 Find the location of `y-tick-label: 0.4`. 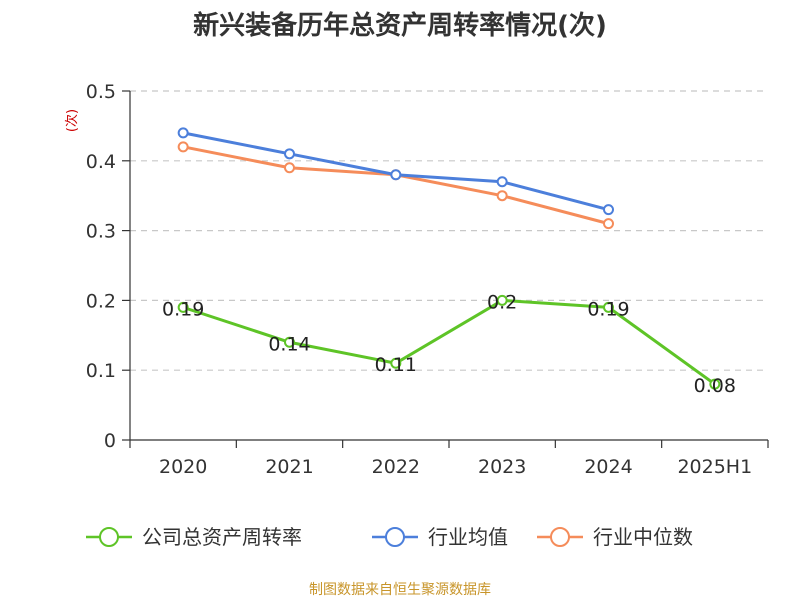

y-tick-label: 0.4 is located at coordinates (101, 162).